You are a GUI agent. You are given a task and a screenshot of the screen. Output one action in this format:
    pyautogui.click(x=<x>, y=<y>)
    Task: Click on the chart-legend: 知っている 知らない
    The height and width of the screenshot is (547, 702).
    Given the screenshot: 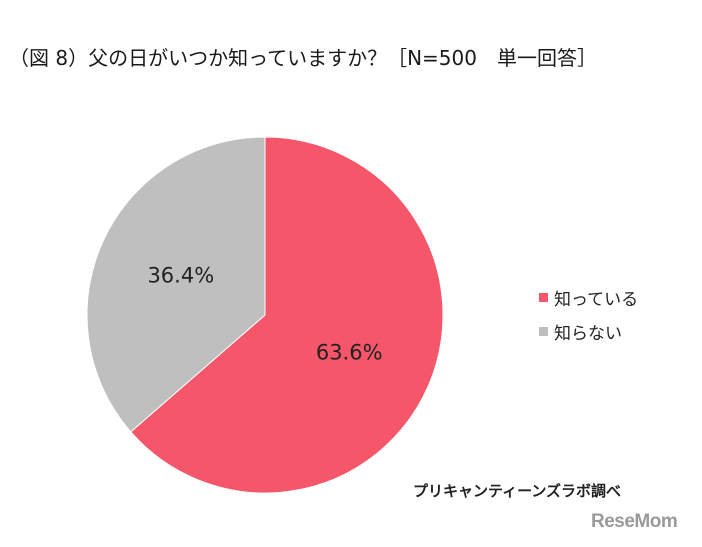 What is the action you would take?
    pyautogui.click(x=588, y=319)
    